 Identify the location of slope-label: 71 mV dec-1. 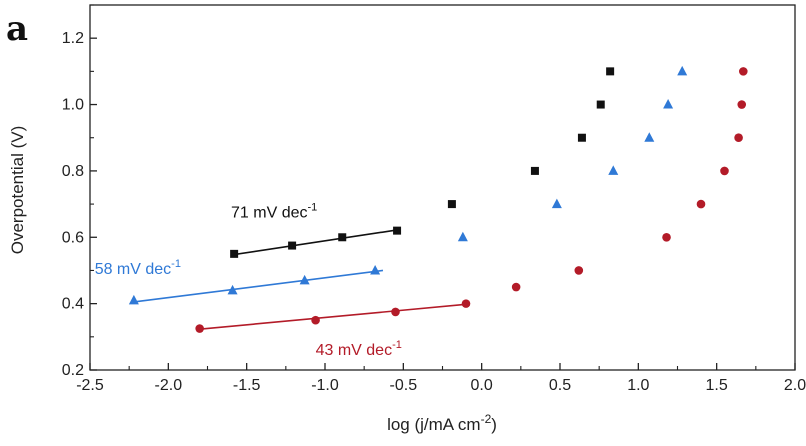
(274, 211).